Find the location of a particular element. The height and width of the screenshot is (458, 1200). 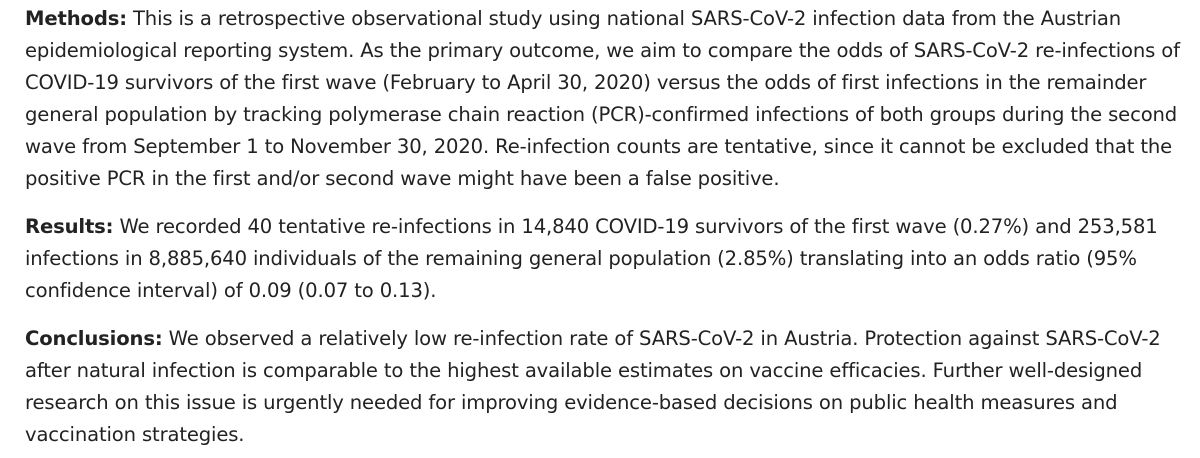

methods-label: Methods: is located at coordinates (76, 18).